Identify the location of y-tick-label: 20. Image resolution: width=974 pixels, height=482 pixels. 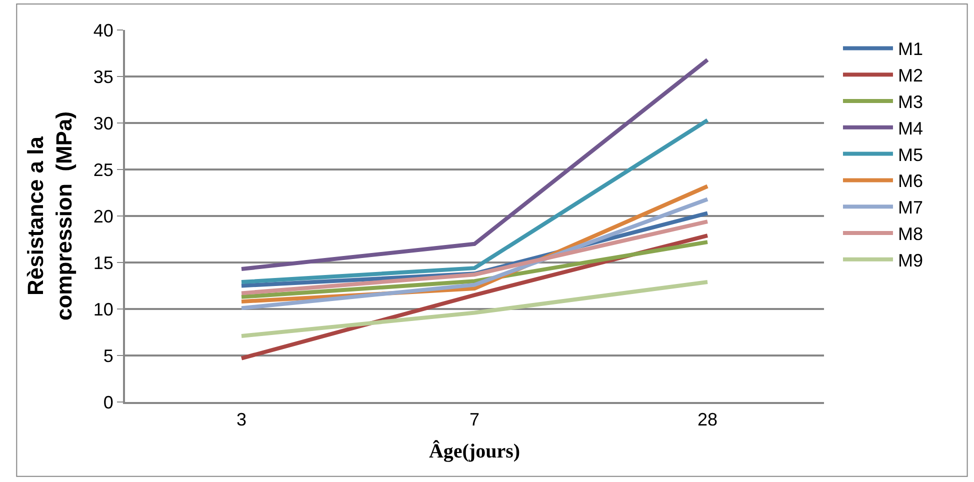
(103, 216).